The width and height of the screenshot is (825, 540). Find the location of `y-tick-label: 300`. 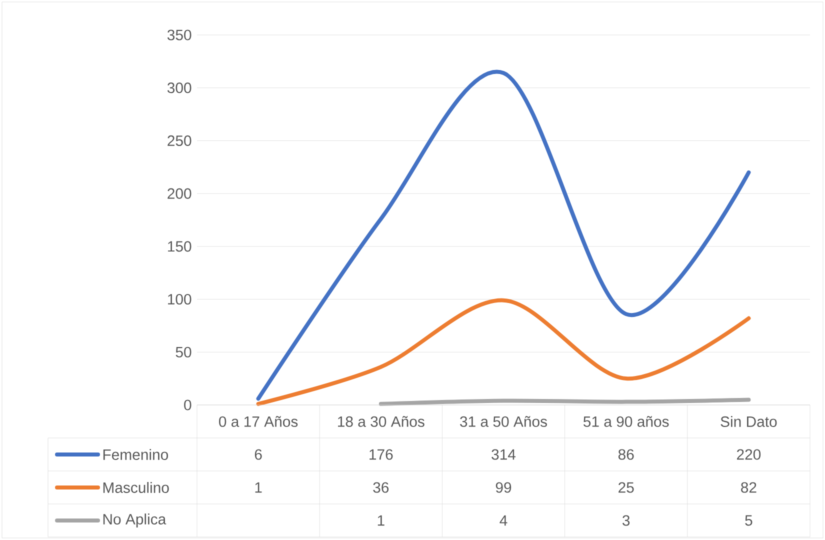

y-tick-label: 300 is located at coordinates (179, 88).